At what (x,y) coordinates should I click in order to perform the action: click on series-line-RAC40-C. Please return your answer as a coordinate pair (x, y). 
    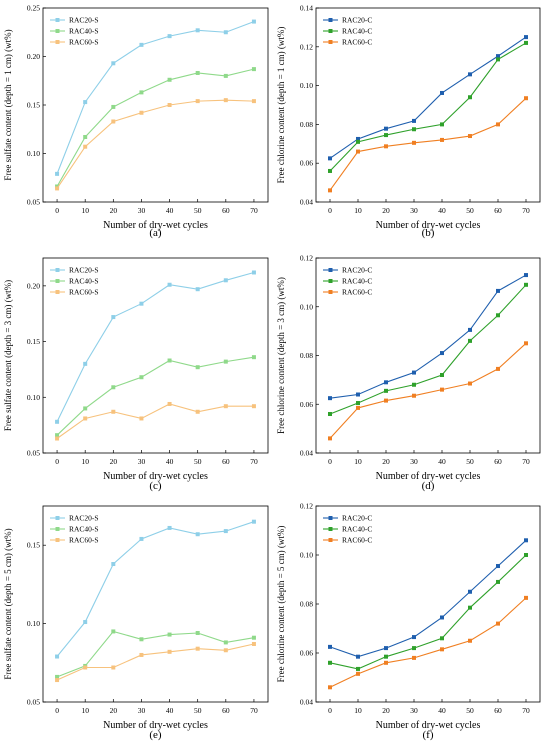
    Looking at the image, I should click on (428, 612).